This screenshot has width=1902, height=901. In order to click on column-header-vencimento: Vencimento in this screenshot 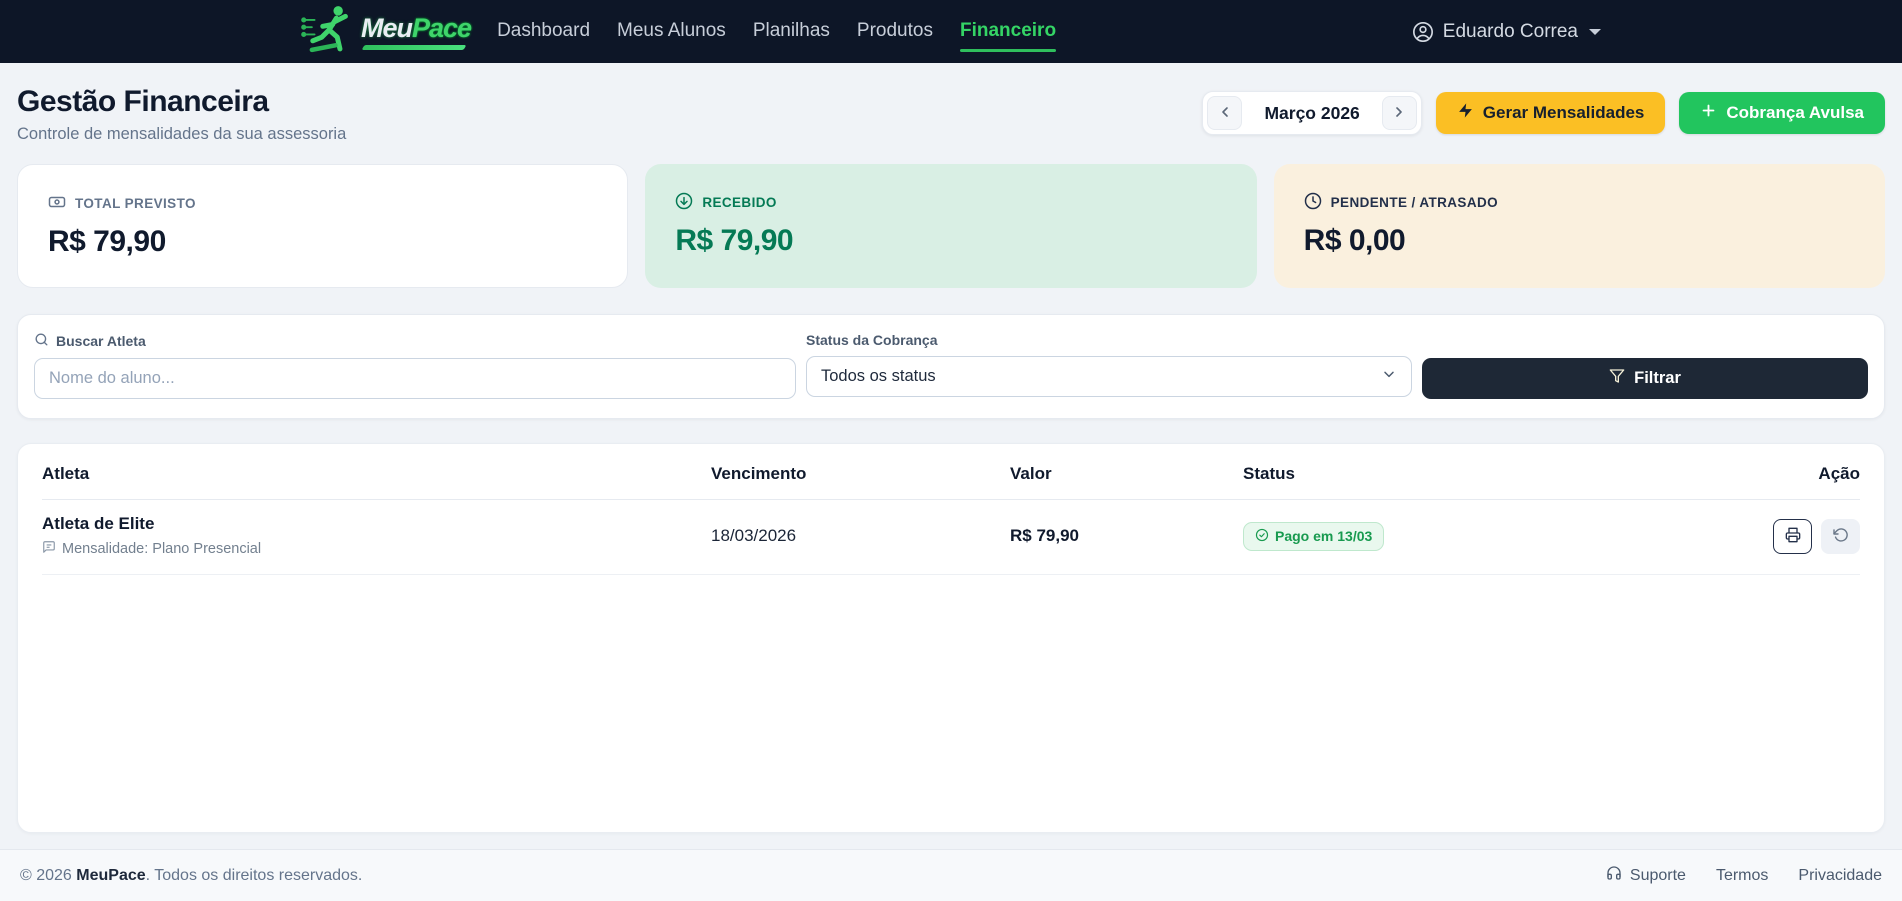, I will do `click(759, 473)`.